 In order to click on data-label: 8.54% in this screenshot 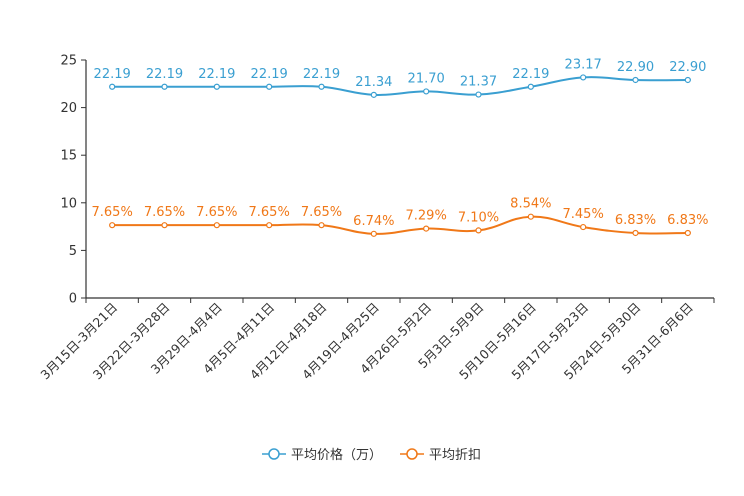, I will do `click(530, 204)`.